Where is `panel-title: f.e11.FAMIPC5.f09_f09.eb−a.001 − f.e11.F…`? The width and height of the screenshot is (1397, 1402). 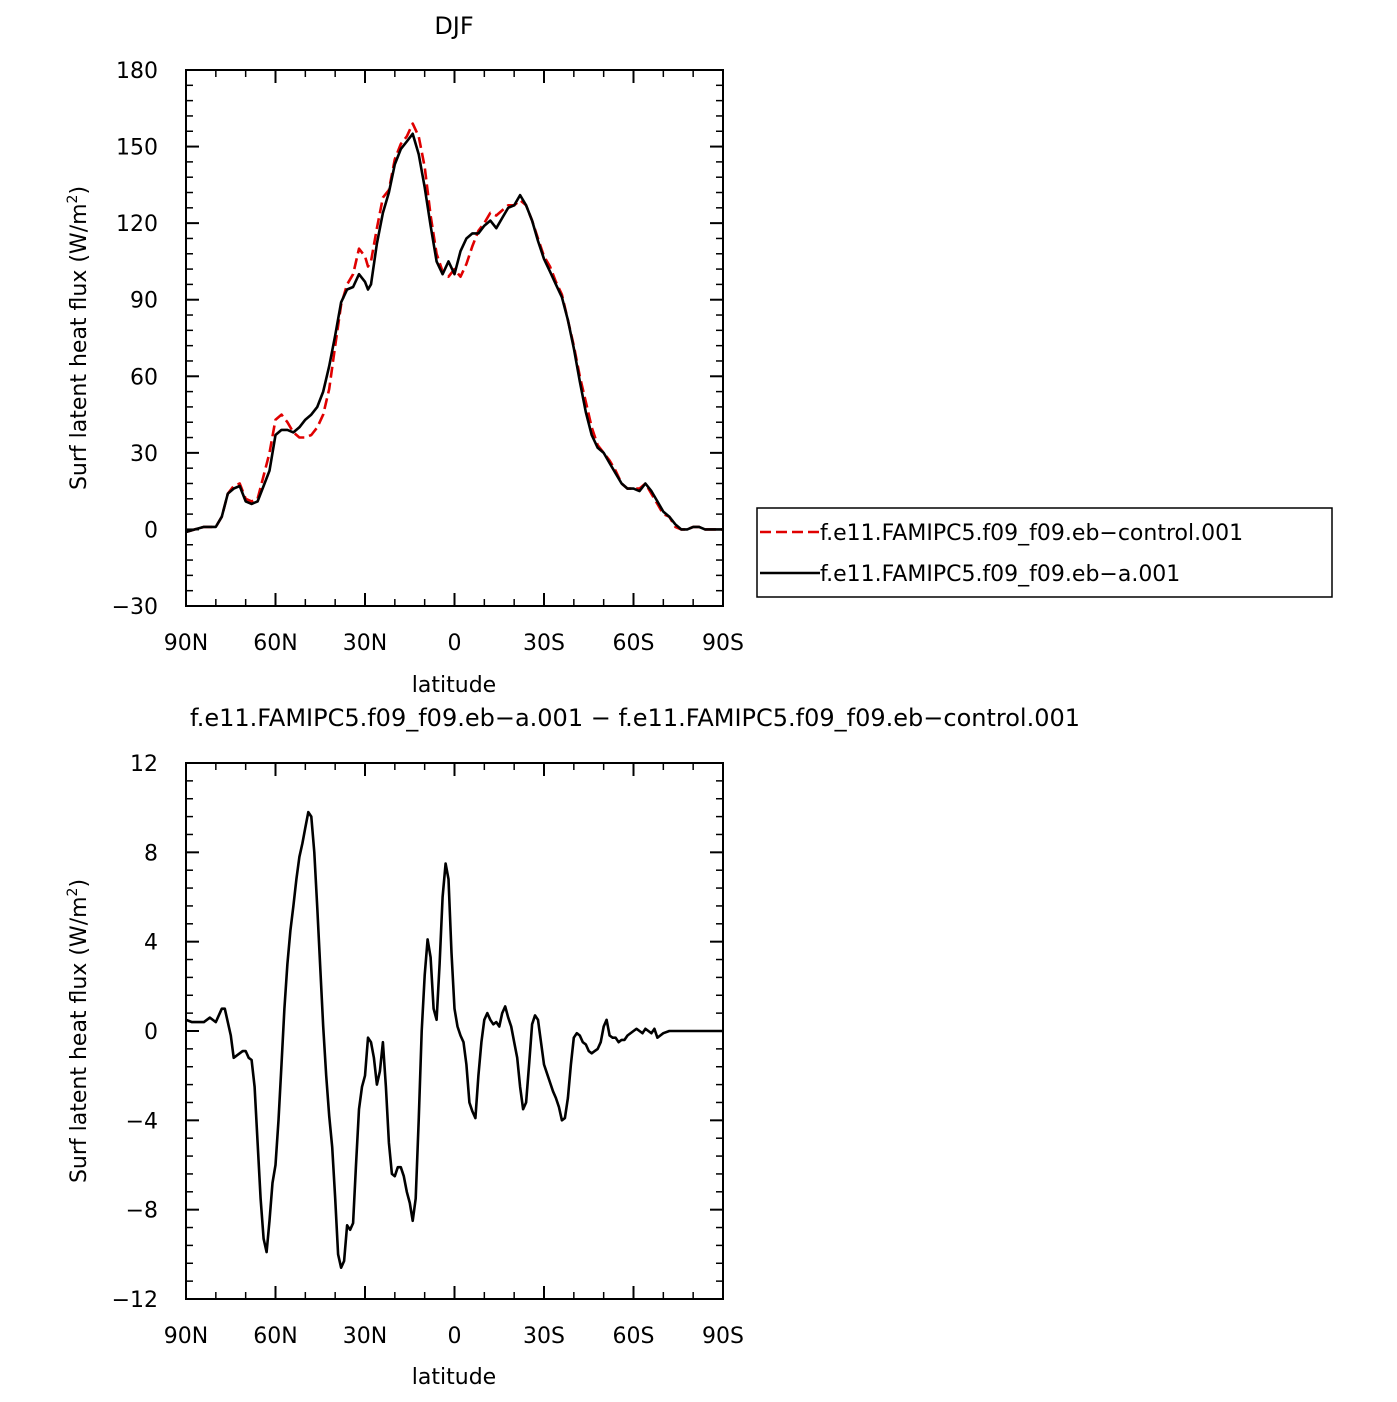 panel-title: f.e11.FAMIPC5.f09_f09.eb−a.001 − f.e11.F… is located at coordinates (635, 718).